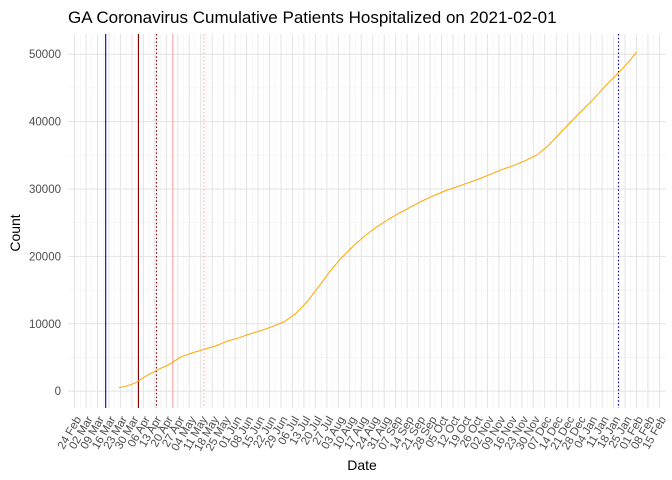 The image size is (672, 480). What do you see at coordinates (45, 325) in the screenshot?
I see `y-tick-label: 10000` at bounding box center [45, 325].